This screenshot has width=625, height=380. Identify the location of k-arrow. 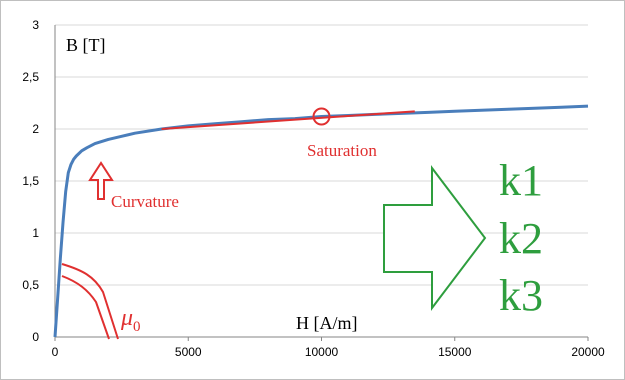
(435, 238).